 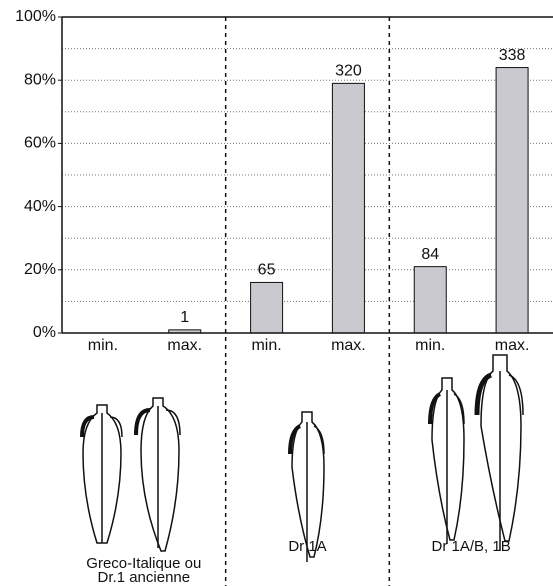 I want to click on y-tick-label: 0%, so click(x=44, y=332).